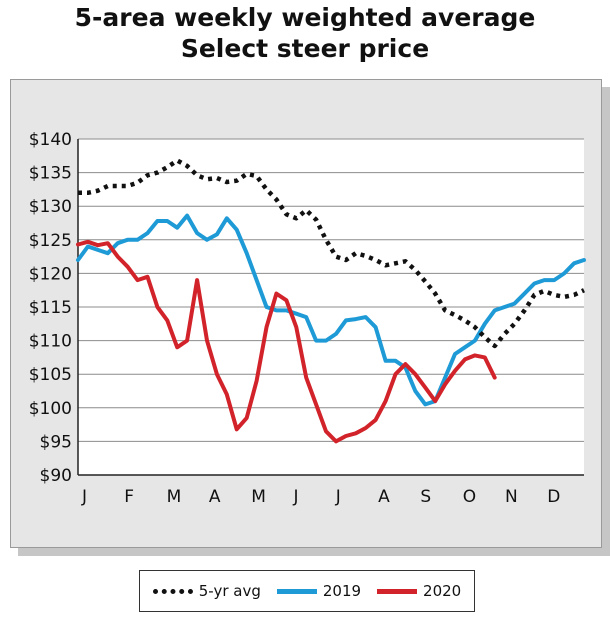 The image size is (610, 622). I want to click on y-tick-label-115: $115, so click(50, 308).